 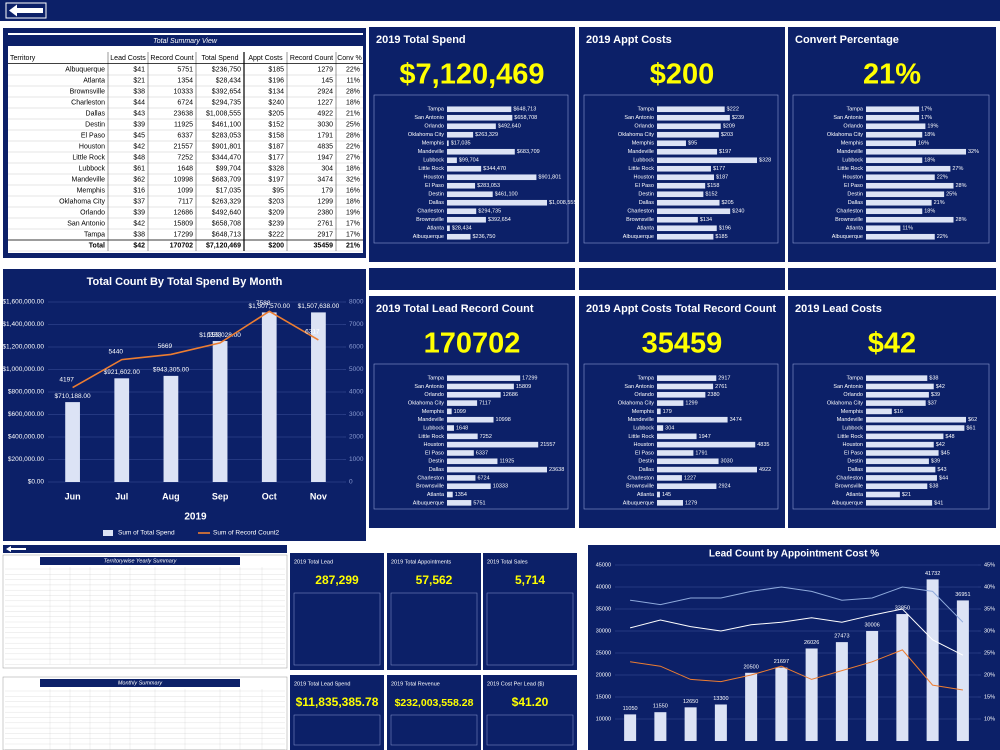 What do you see at coordinates (529, 379) in the screenshot?
I see `value-label: 17299` at bounding box center [529, 379].